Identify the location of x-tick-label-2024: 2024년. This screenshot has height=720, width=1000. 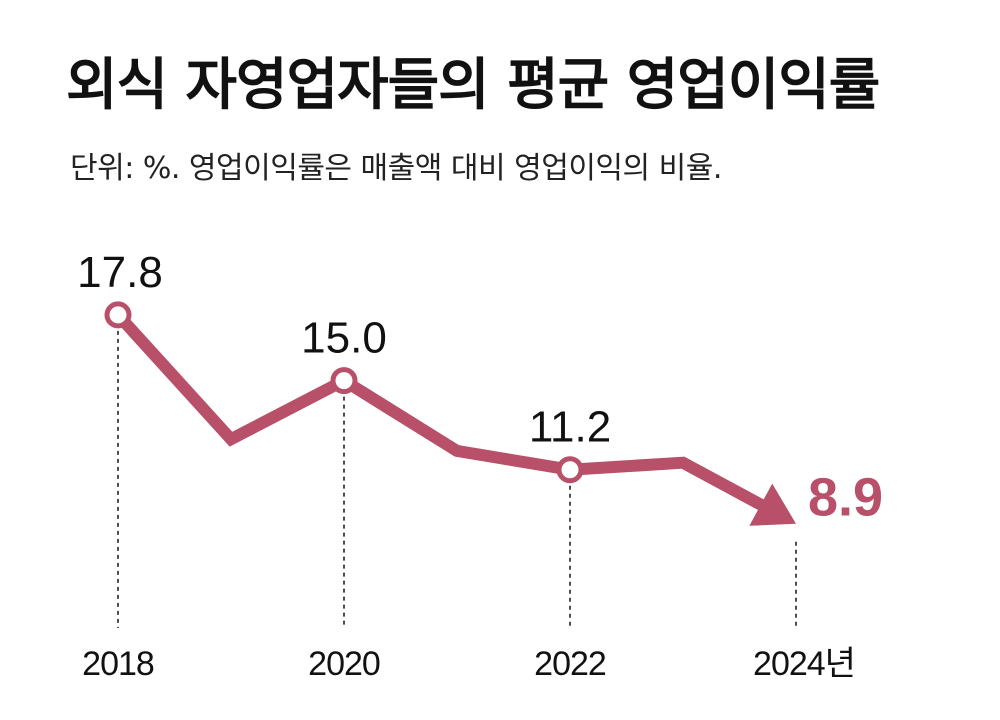
(804, 664).